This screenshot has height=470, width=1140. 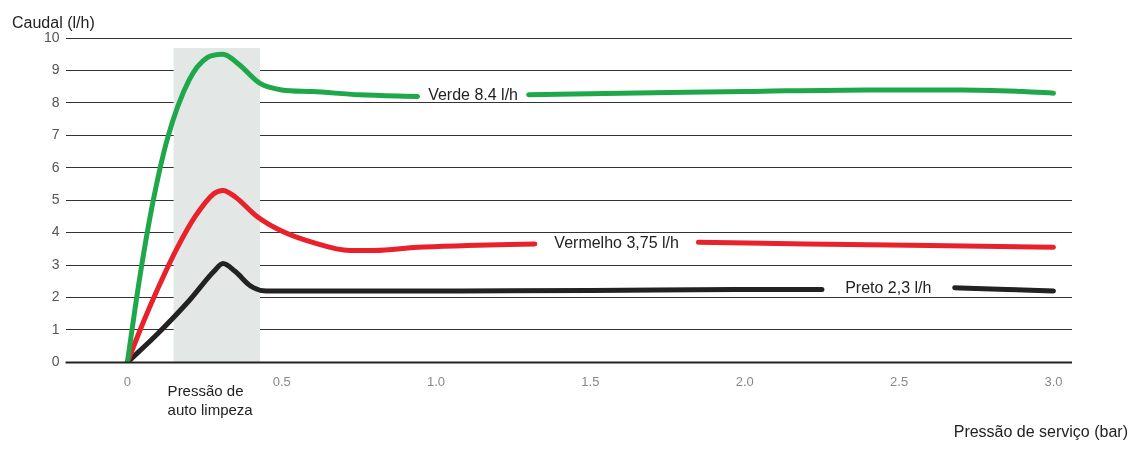 I want to click on x-tick-label: 2.0, so click(x=744, y=381).